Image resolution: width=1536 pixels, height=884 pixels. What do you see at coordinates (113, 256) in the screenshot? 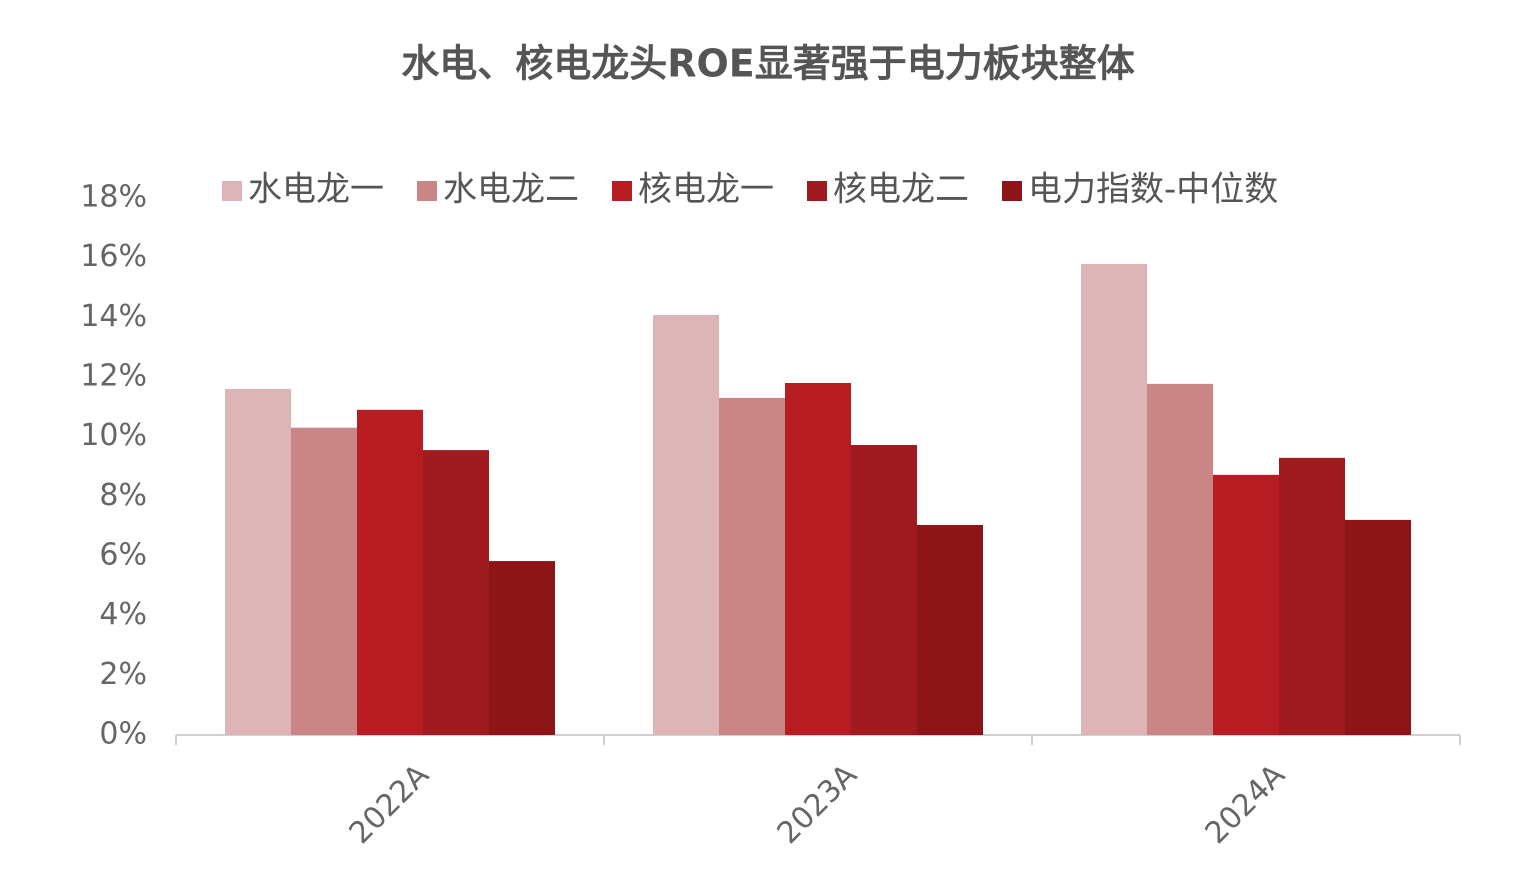
I see `y-tick-label: 16%` at bounding box center [113, 256].